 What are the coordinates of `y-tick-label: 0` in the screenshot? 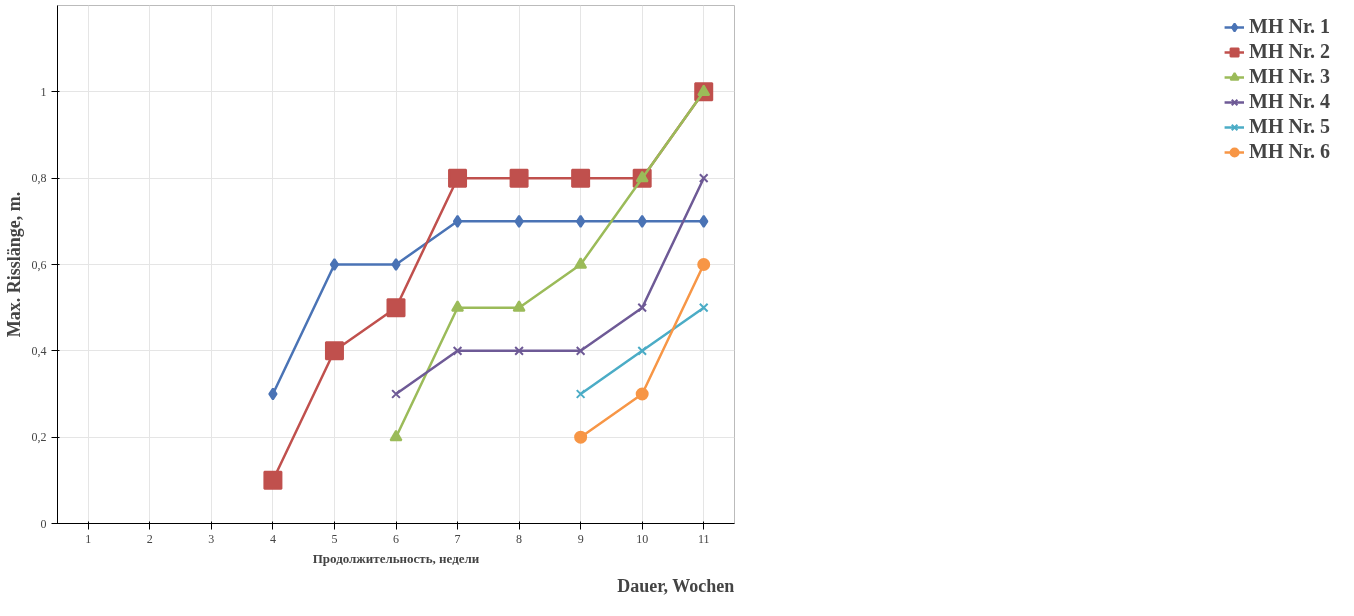 It's located at (43, 523).